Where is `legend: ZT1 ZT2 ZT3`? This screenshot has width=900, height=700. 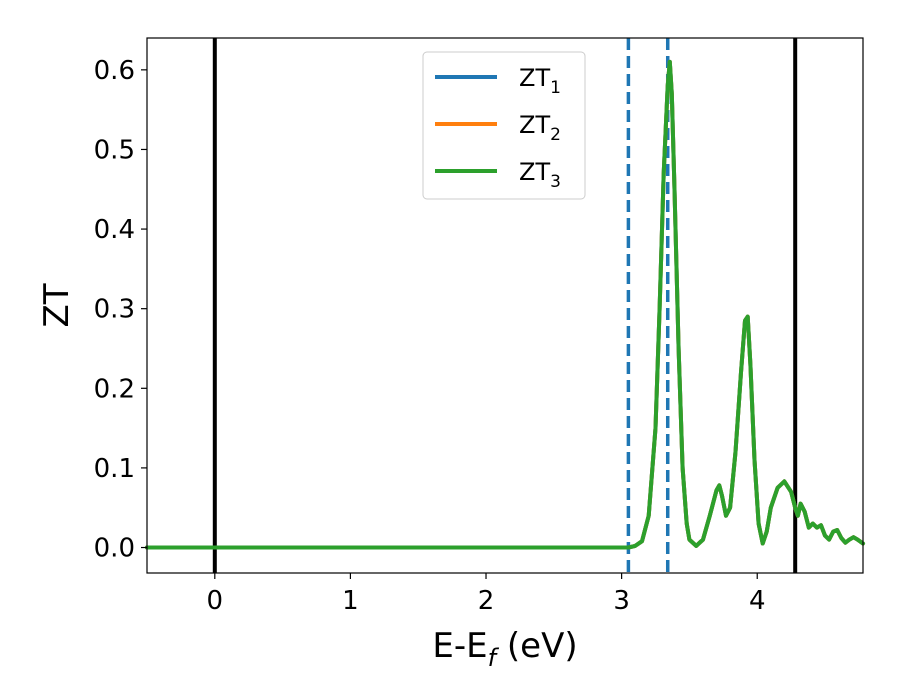
legend: ZT1 ZT2 ZT3 is located at coordinates (504, 125).